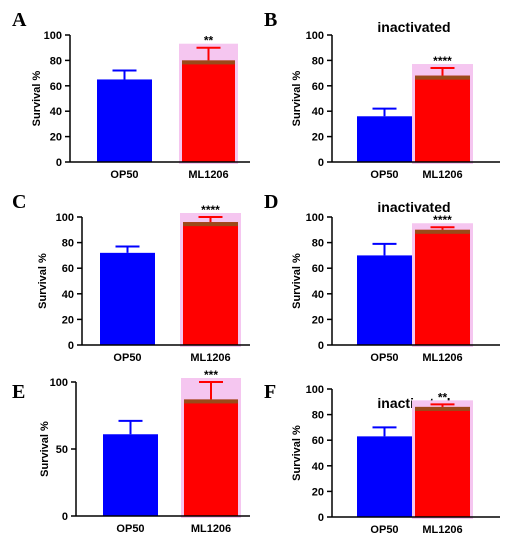 This screenshot has height=550, width=514. What do you see at coordinates (209, 41) in the screenshot?
I see `panel-a-significance: **` at bounding box center [209, 41].